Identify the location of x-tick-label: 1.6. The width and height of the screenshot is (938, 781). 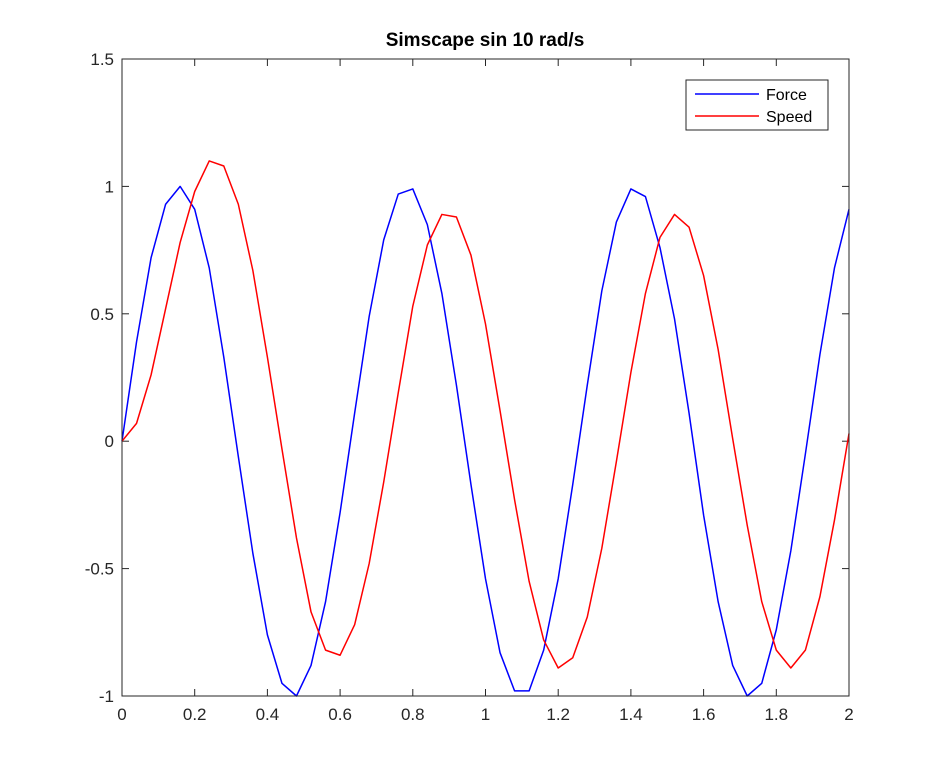
(704, 714).